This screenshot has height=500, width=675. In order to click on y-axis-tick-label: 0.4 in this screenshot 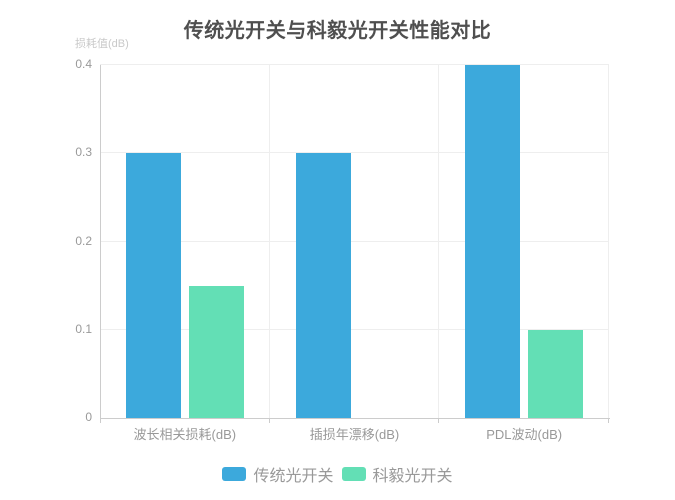, I will do `click(83, 64)`.